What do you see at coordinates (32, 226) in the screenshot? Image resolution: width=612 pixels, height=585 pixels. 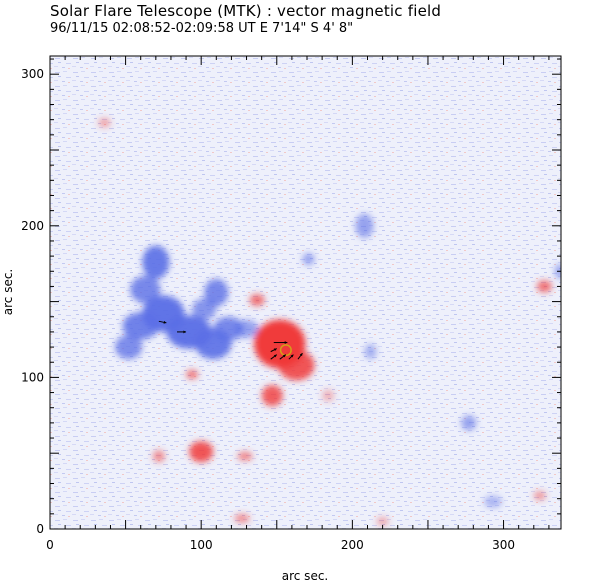 I see `y-tick-label: 200` at bounding box center [32, 226].